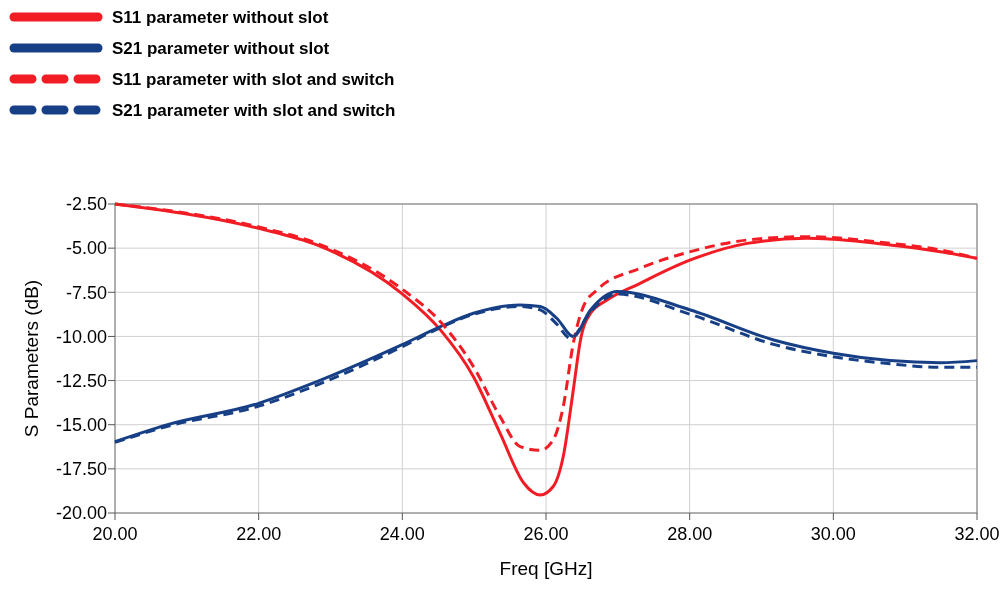  What do you see at coordinates (546, 534) in the screenshot?
I see `x-tick-label: 26.00` at bounding box center [546, 534].